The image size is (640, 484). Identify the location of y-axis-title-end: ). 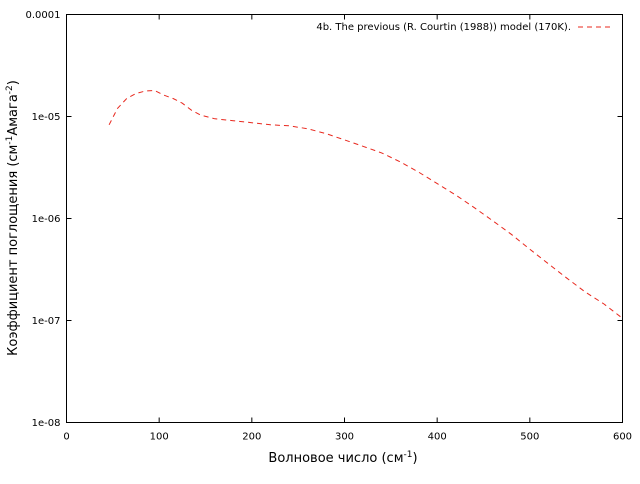
(13, 82).